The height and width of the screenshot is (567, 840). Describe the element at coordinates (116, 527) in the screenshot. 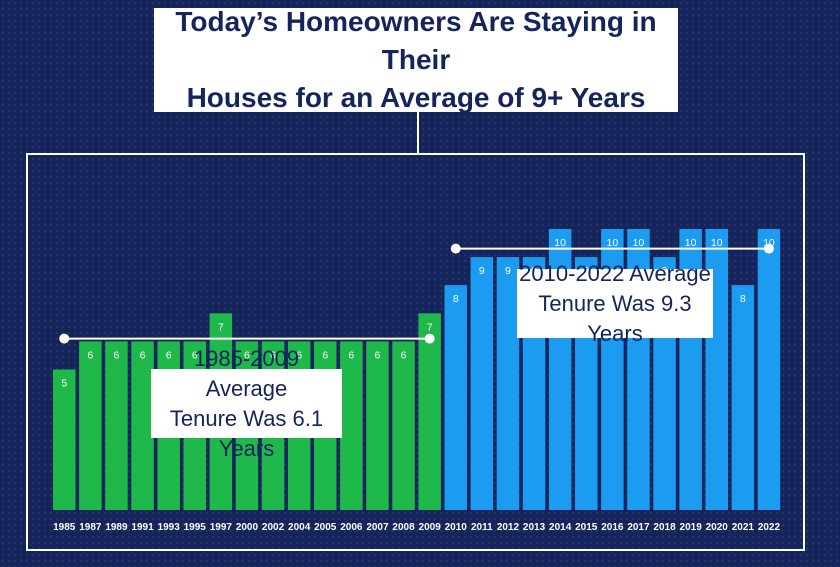

I see `x-tick-label-1989: 1989` at that location.